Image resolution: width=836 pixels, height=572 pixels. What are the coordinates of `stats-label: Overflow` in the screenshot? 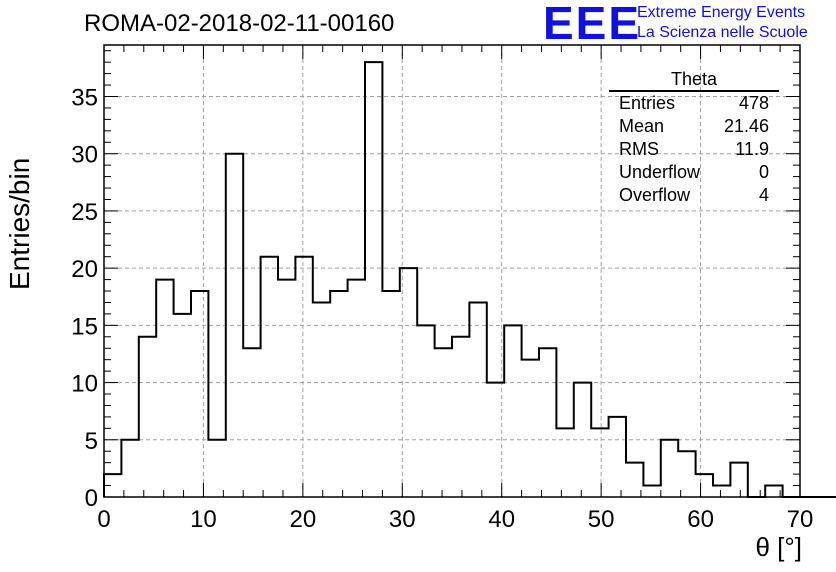 It's located at (655, 195).